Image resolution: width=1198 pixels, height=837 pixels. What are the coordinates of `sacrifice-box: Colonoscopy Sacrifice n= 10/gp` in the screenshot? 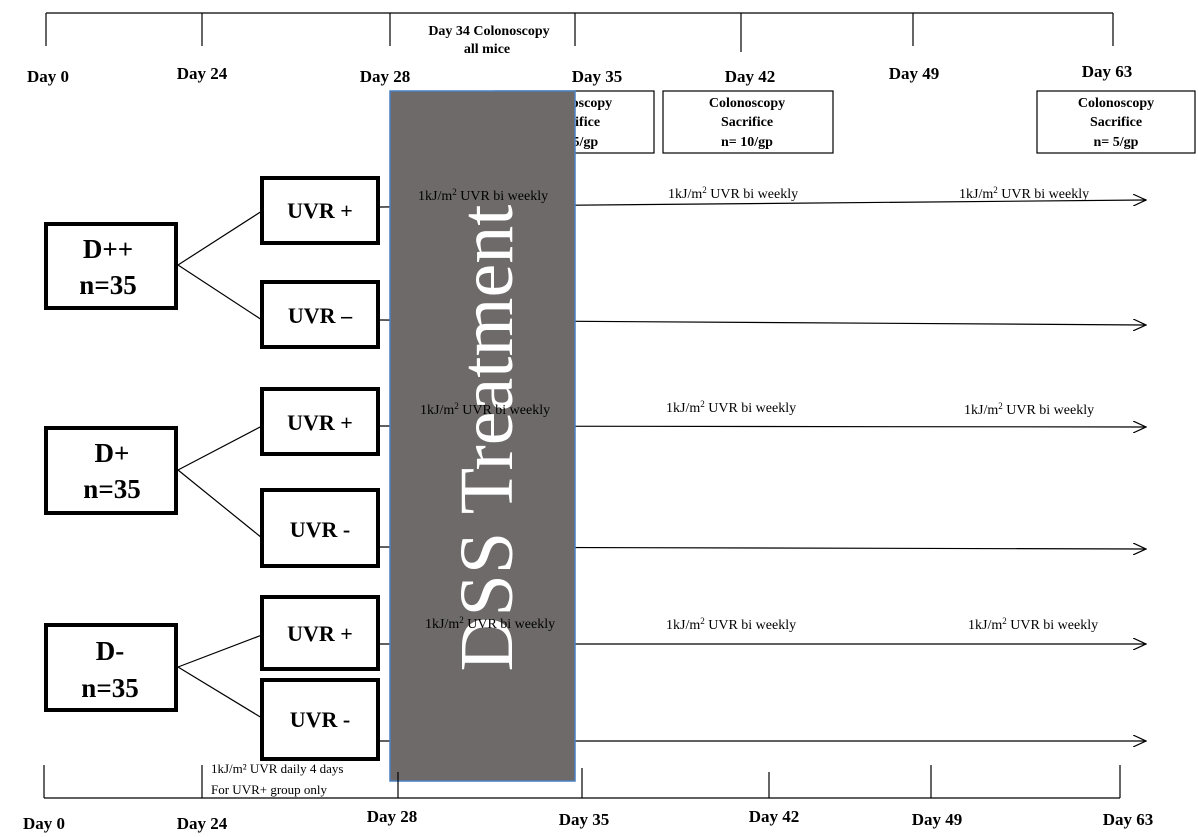 It's located at (748, 122).